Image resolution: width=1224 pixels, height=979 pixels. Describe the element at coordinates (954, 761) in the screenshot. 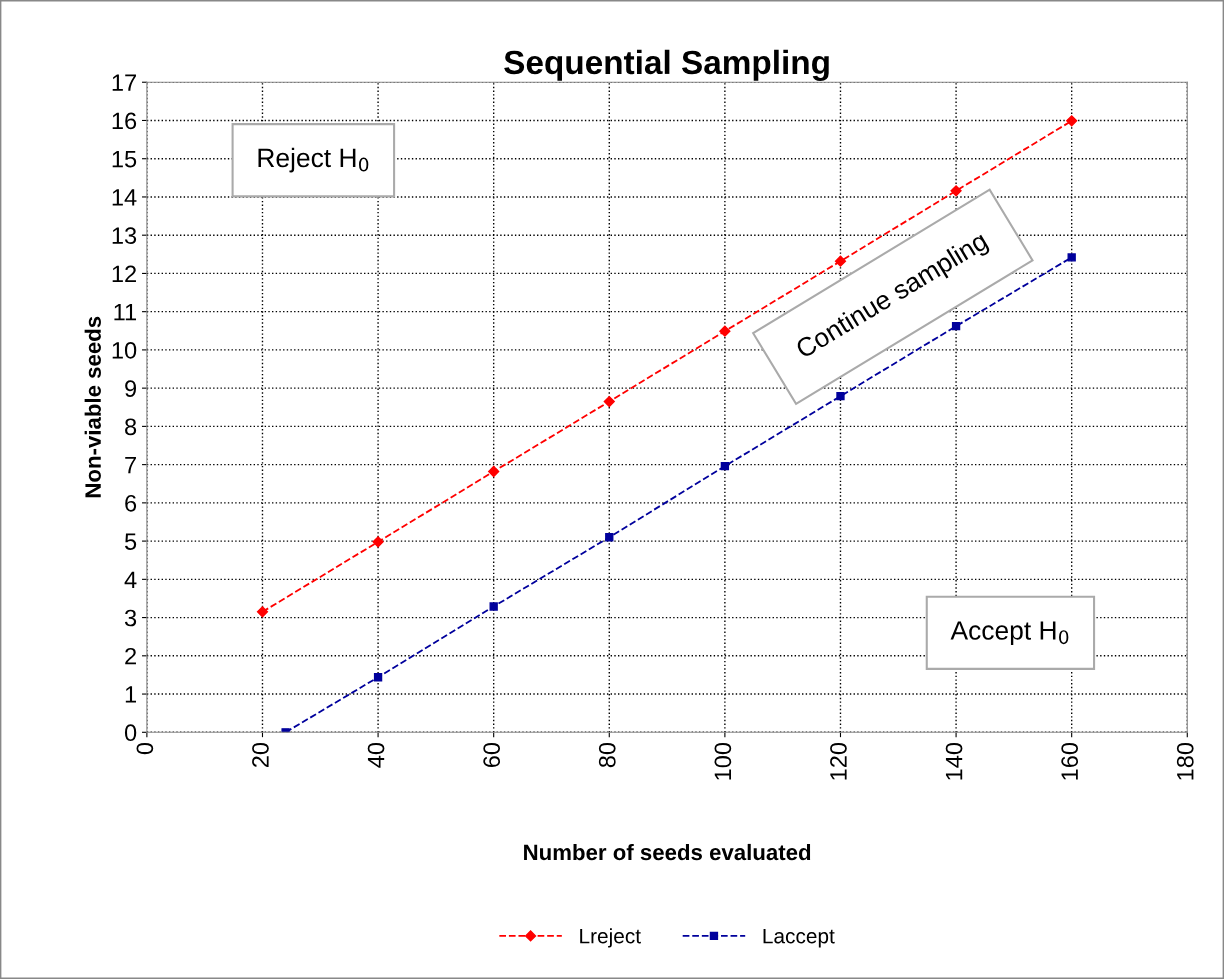

I see `x-tick-label: 140` at that location.